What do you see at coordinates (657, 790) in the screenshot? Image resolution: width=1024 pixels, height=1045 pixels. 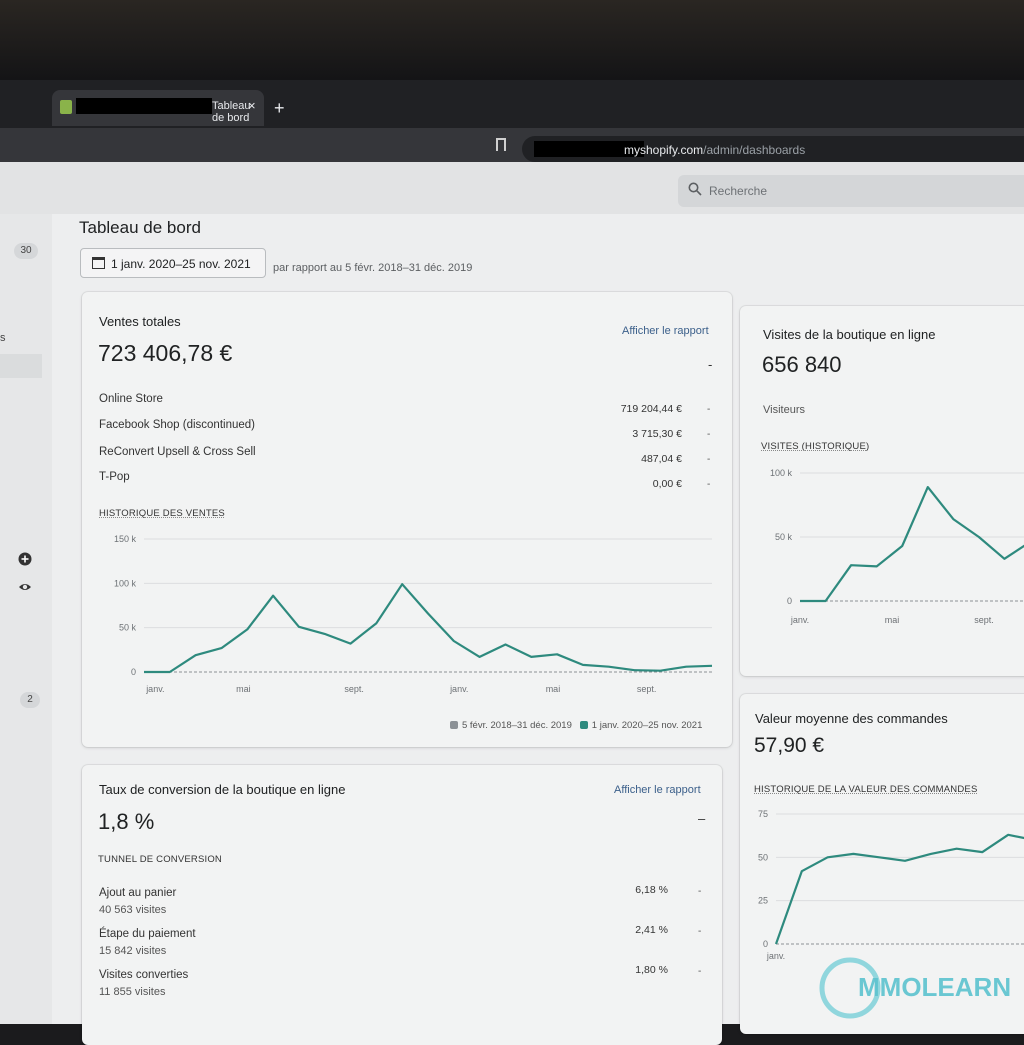 I see `conversion-view-report-link: Afficher le rapport` at bounding box center [657, 790].